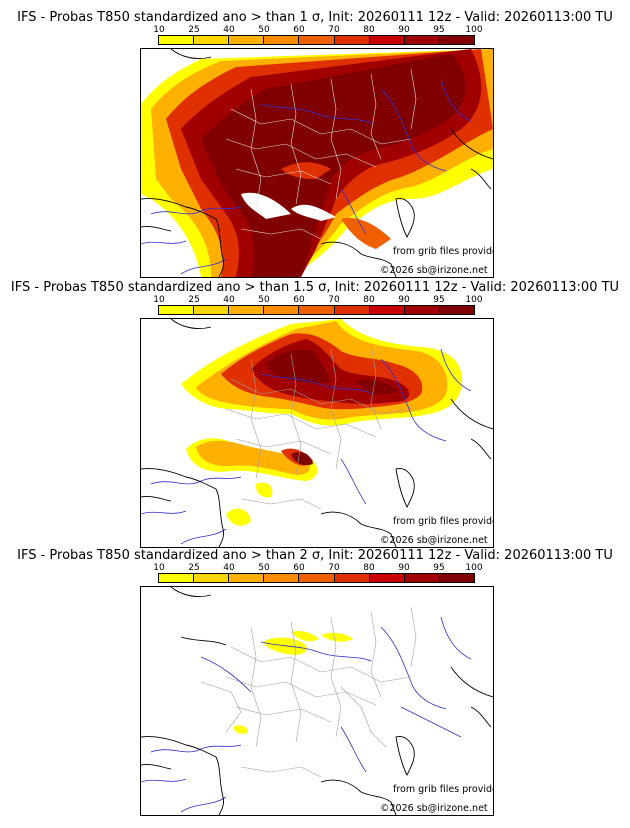 The height and width of the screenshot is (828, 630). I want to click on credit-grib: from grib files provided by ECMWF, so click(443, 251).